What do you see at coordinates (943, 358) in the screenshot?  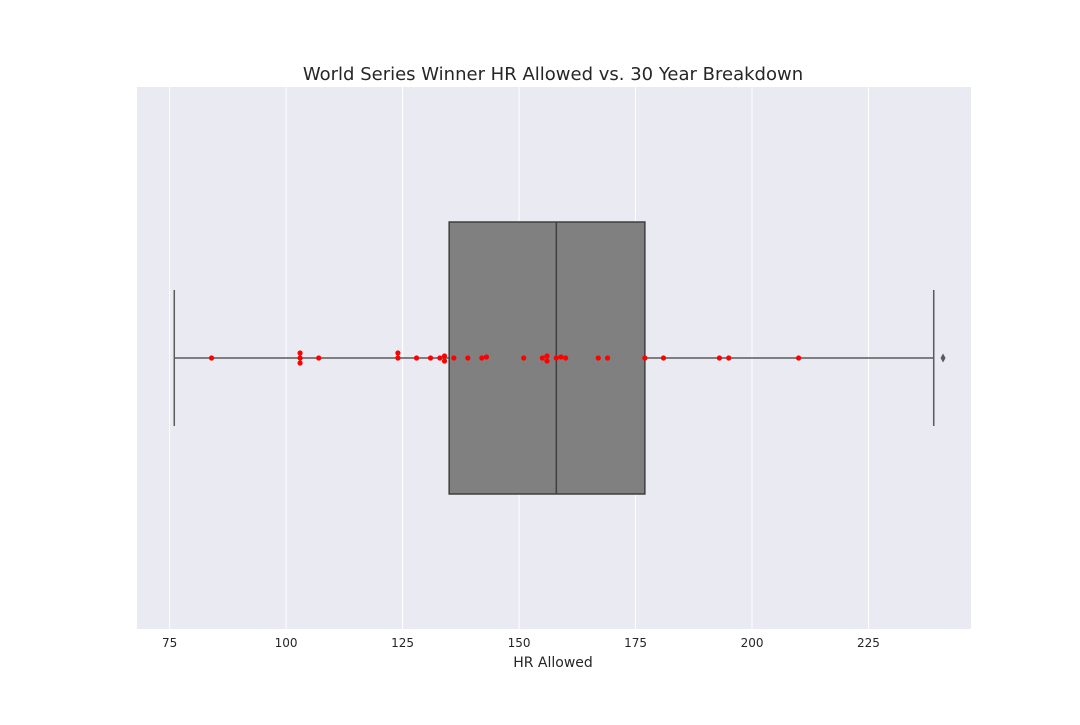 I see `outlier-point` at bounding box center [943, 358].